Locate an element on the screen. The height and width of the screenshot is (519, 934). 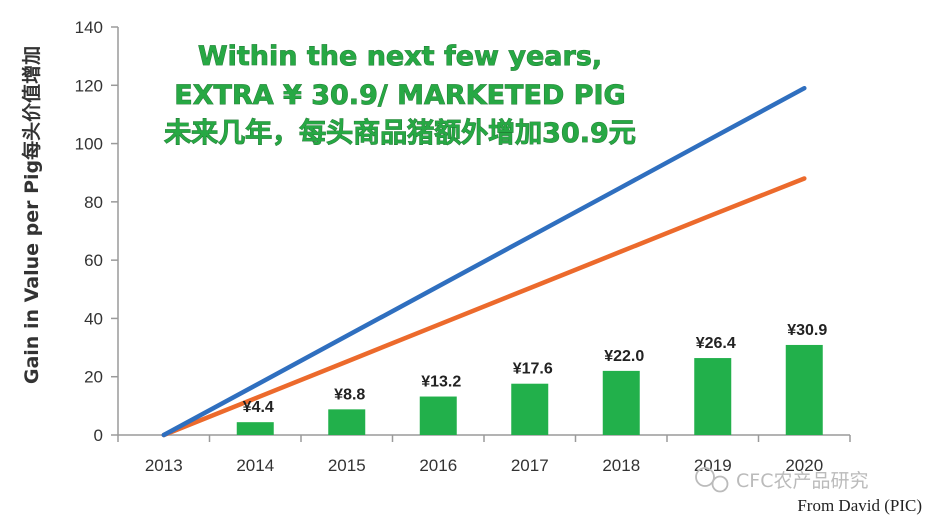
y-tick-label: 20 is located at coordinates (93, 377).